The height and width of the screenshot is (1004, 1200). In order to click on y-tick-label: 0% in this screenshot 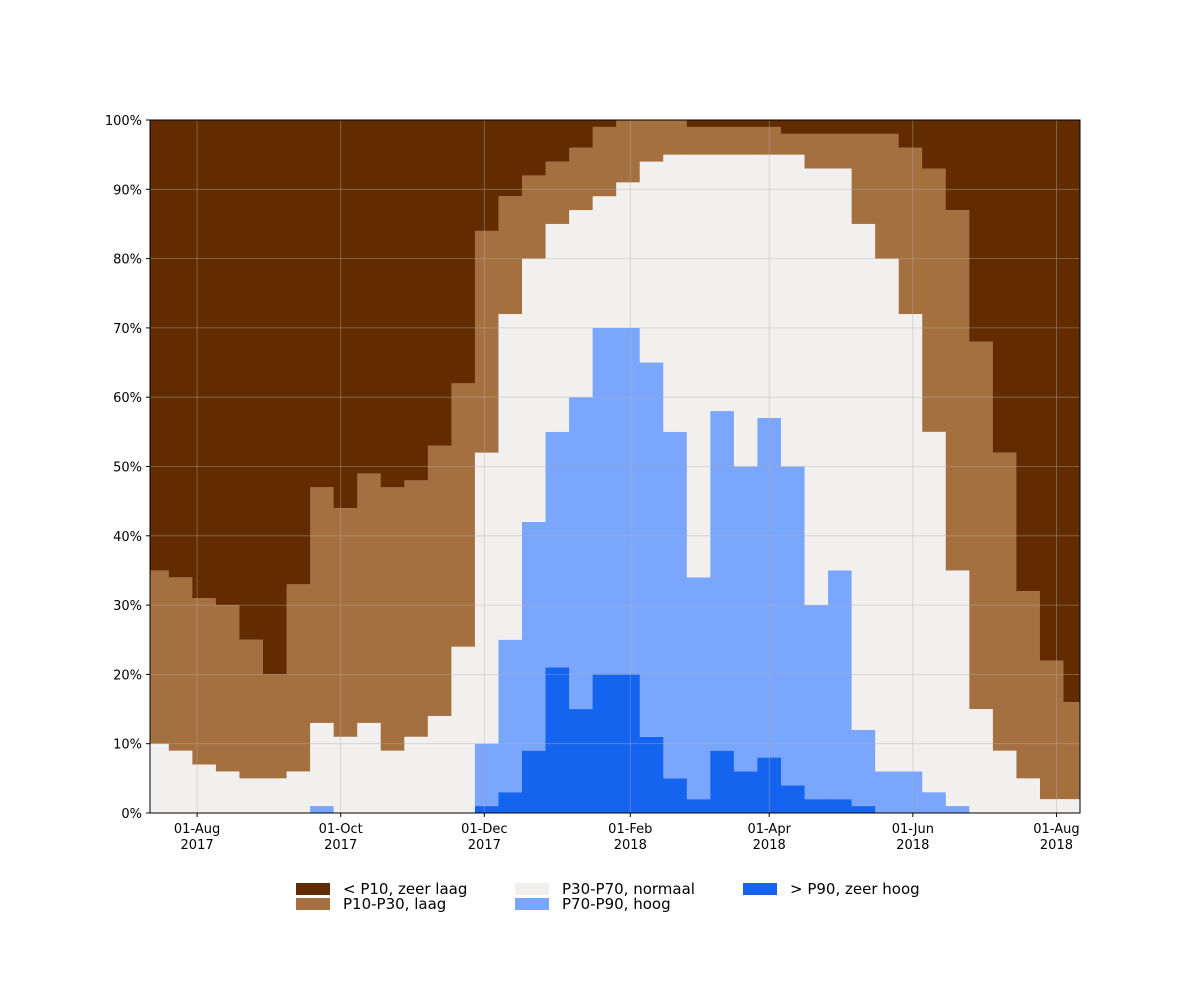, I will do `click(131, 814)`.